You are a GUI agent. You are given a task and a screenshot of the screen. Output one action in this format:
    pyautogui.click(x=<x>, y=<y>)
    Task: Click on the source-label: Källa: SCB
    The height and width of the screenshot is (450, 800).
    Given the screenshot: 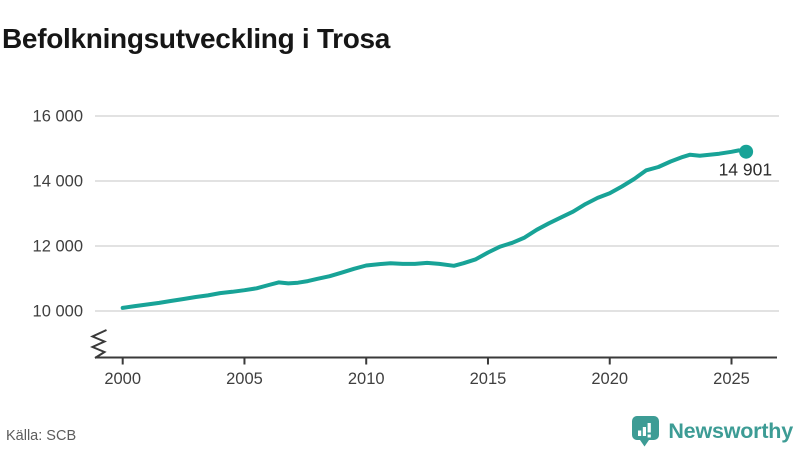 What is the action you would take?
    pyautogui.click(x=41, y=436)
    